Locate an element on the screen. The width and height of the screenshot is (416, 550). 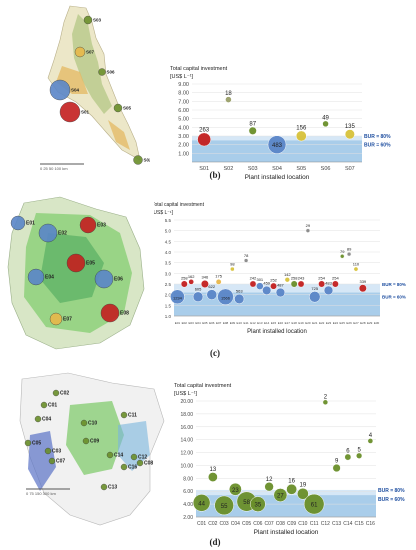
data-label: 78 is located at coordinates (246, 255).